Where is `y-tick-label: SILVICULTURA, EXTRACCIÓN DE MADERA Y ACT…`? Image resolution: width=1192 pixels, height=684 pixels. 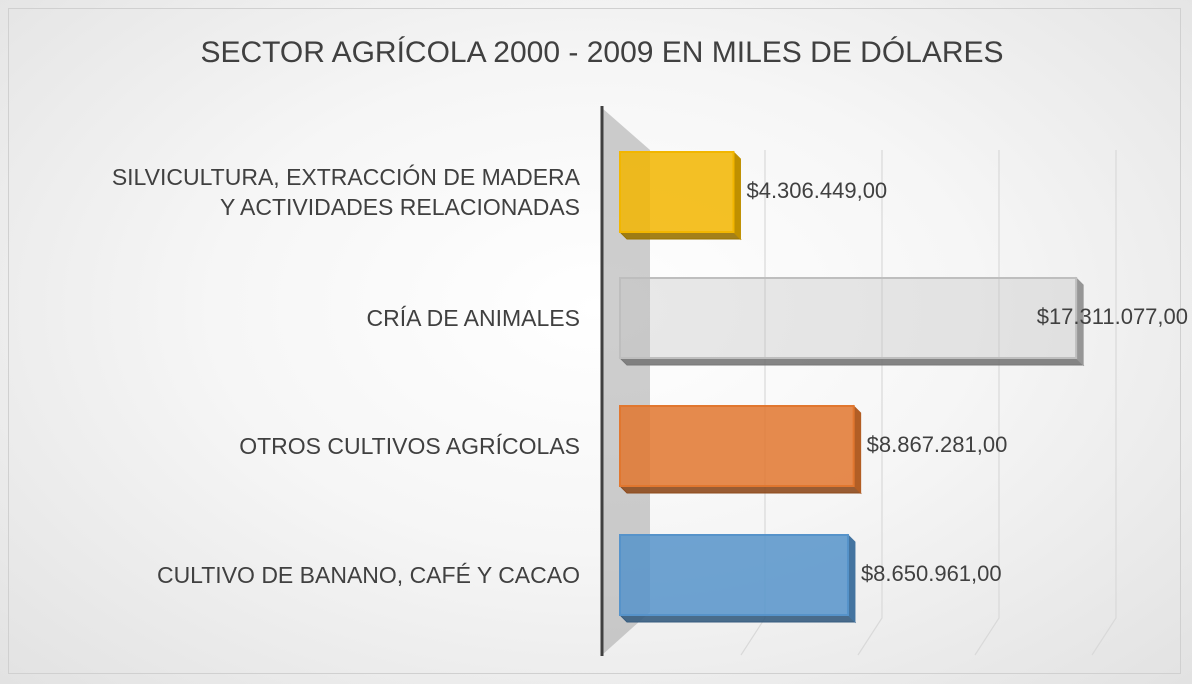 y-tick-label: SILVICULTURA, EXTRACCIÓN DE MADERA Y ACT… is located at coordinates (345, 192).